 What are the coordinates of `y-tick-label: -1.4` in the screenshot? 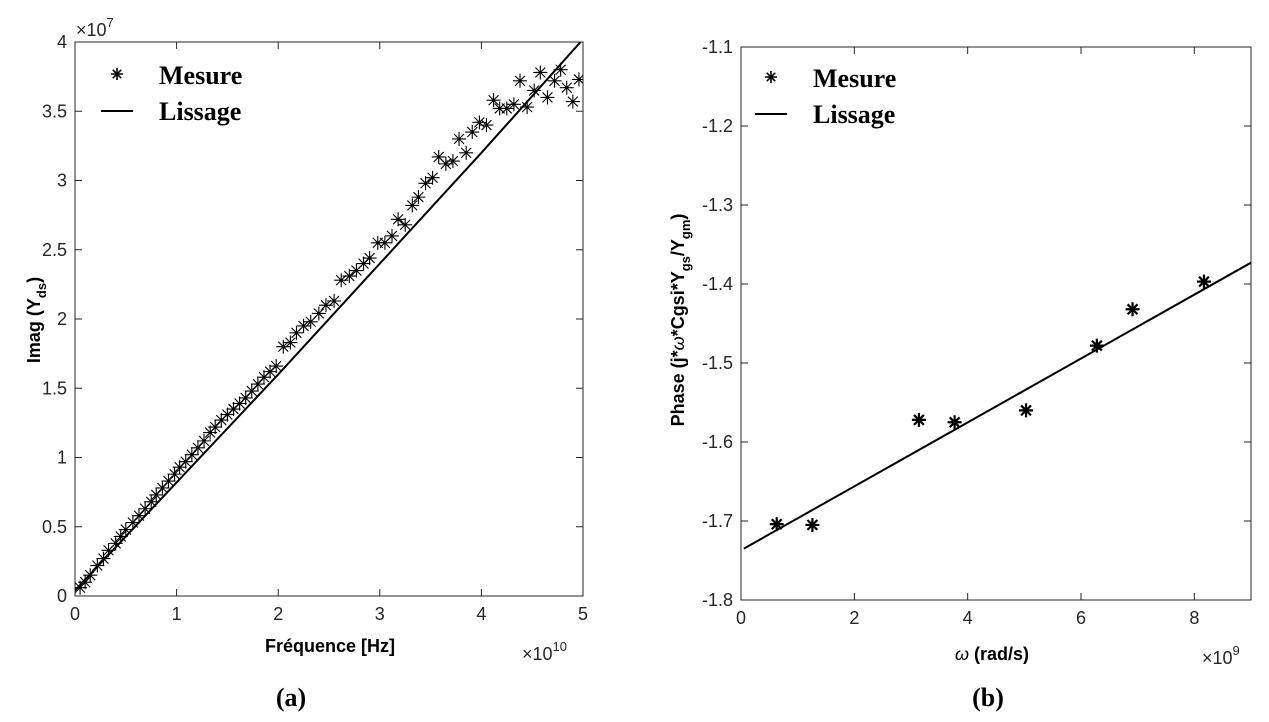 It's located at (717, 284).